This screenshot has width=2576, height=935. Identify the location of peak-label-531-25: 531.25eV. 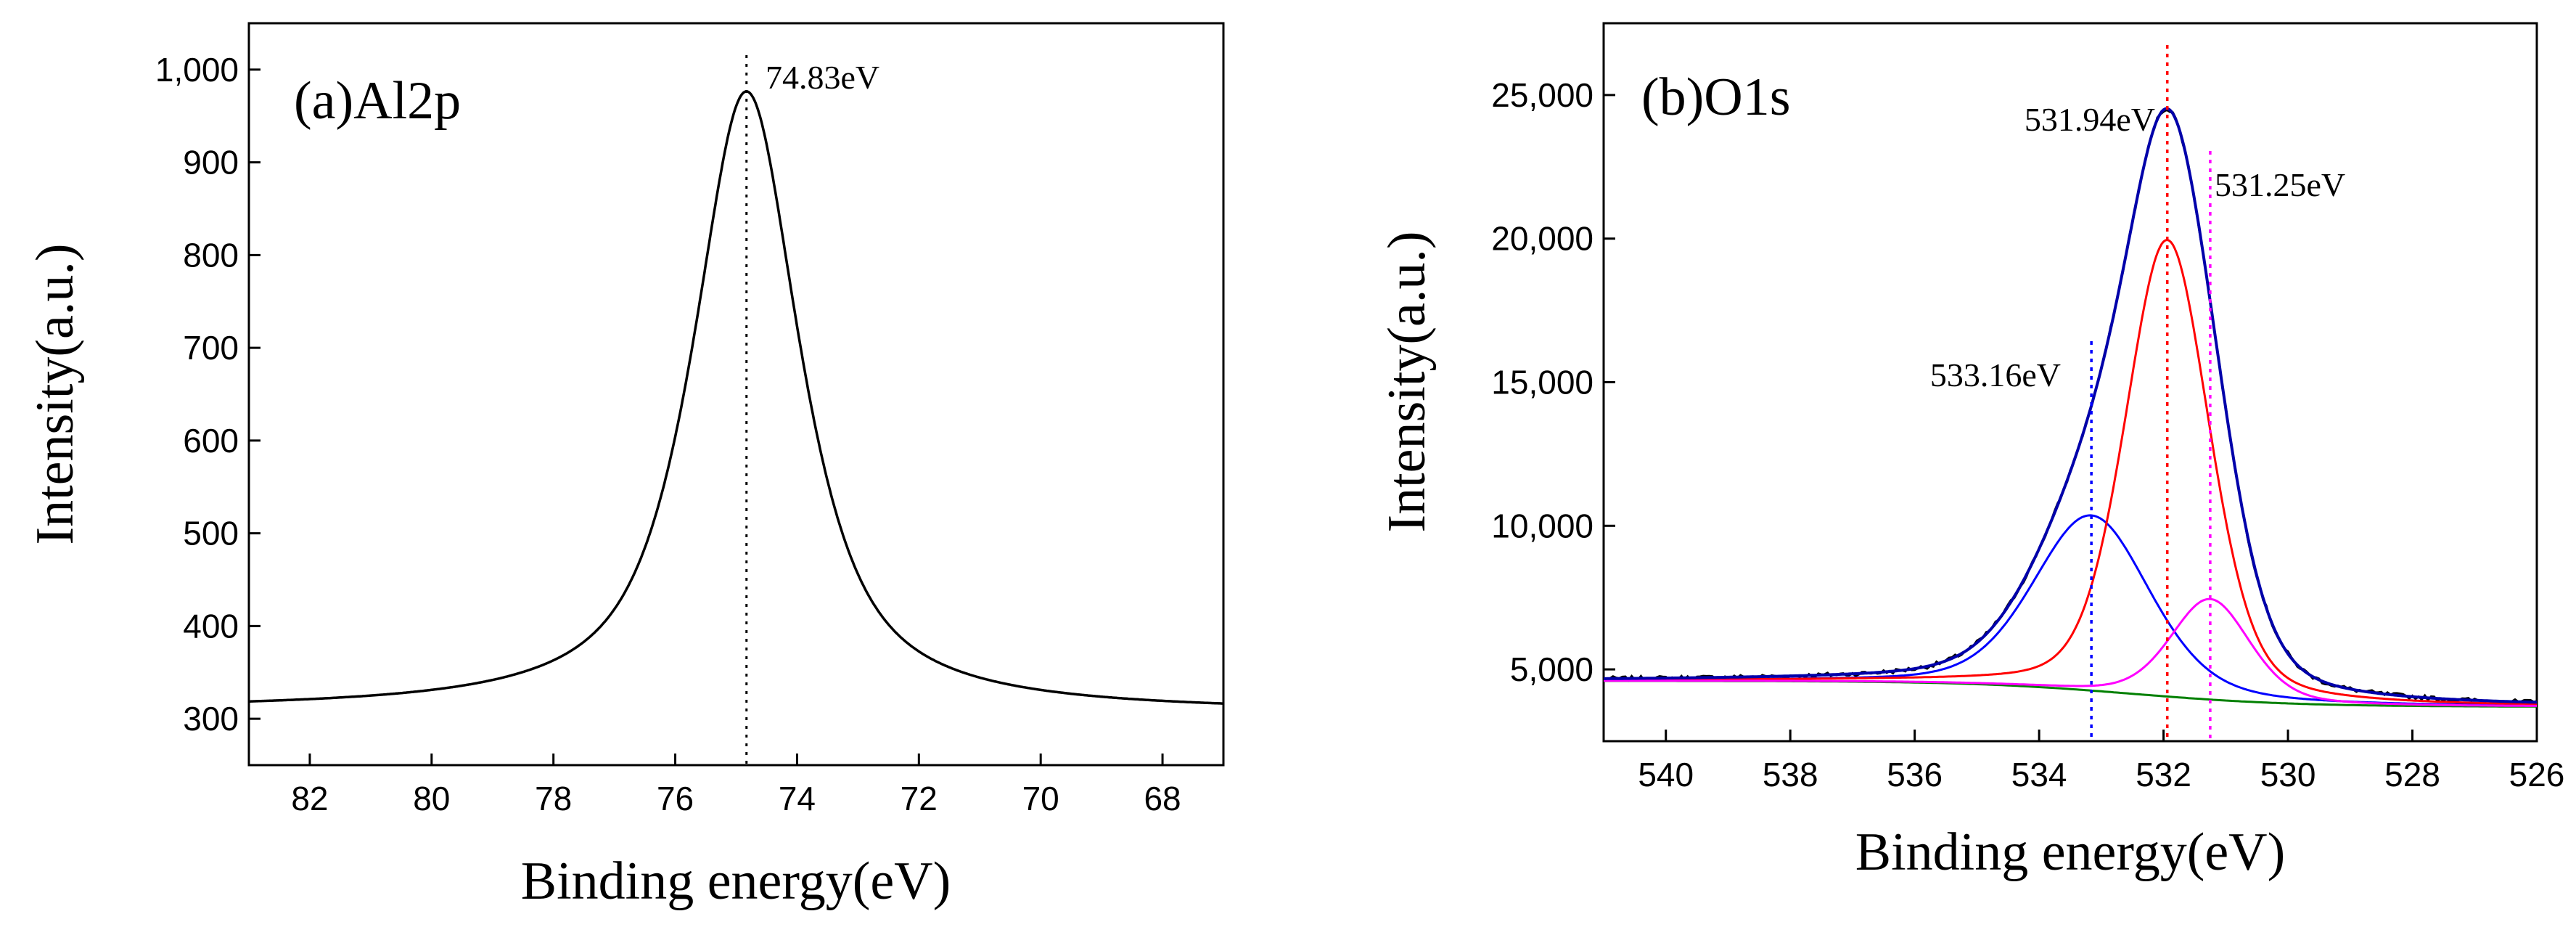
(2280, 184).